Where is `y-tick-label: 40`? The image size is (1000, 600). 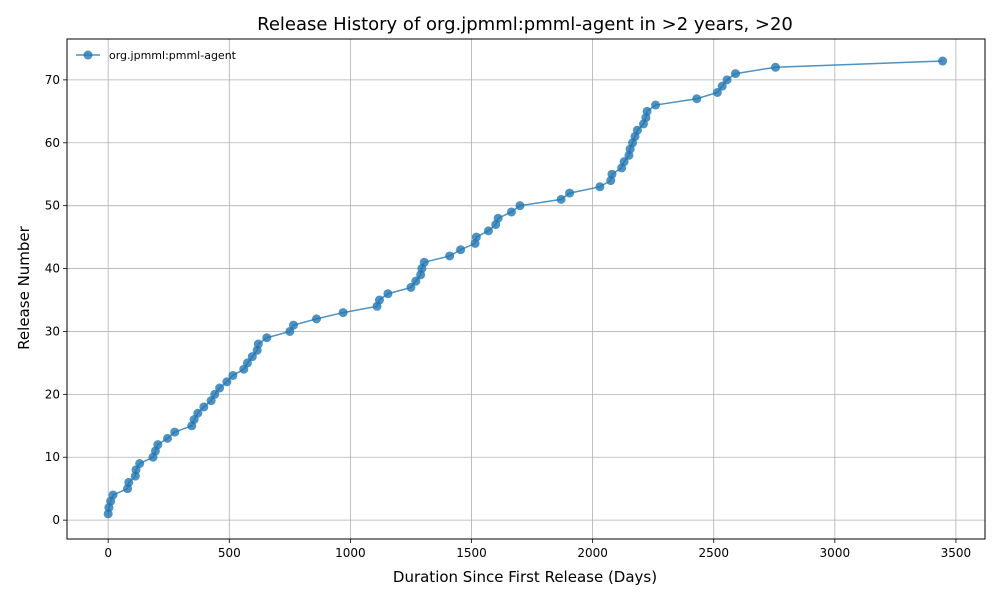
y-tick-label: 40 is located at coordinates (52, 269).